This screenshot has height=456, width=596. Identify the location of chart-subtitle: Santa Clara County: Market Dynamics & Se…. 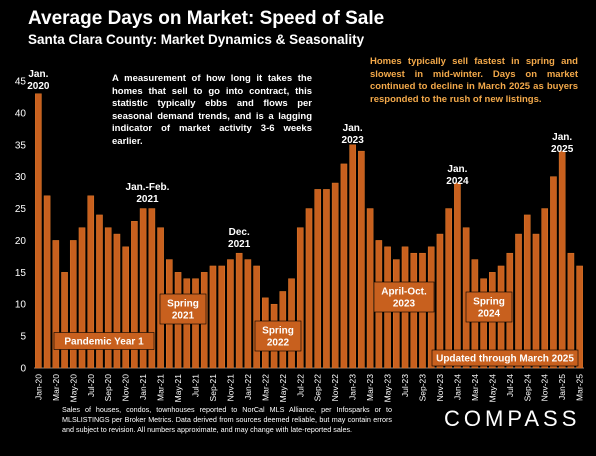
(196, 39).